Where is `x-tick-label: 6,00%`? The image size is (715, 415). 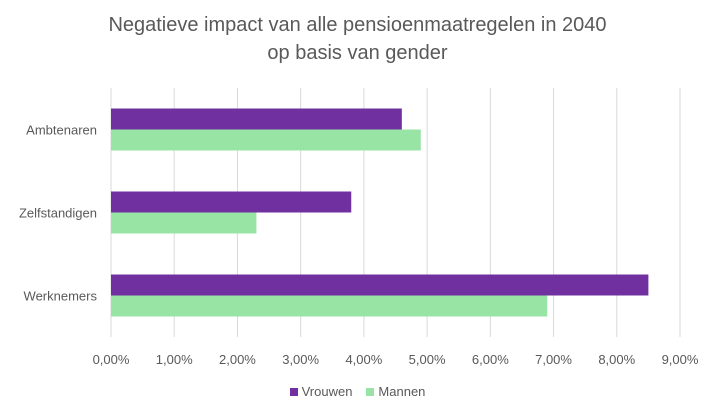
x-tick-label: 6,00% is located at coordinates (490, 359).